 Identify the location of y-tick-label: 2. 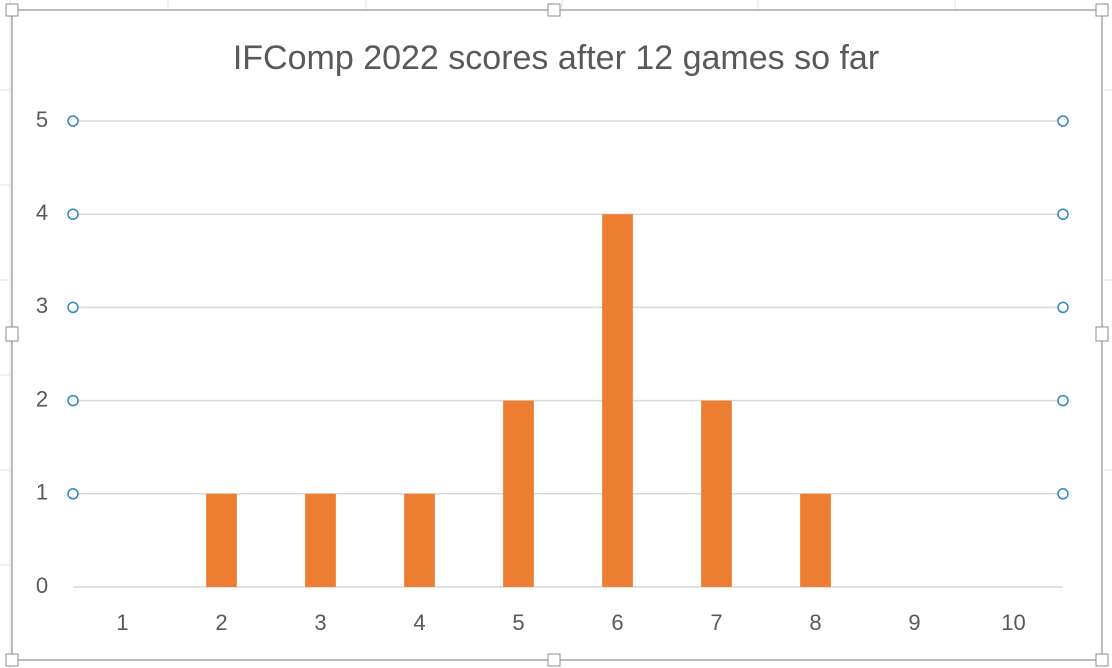
(42, 398).